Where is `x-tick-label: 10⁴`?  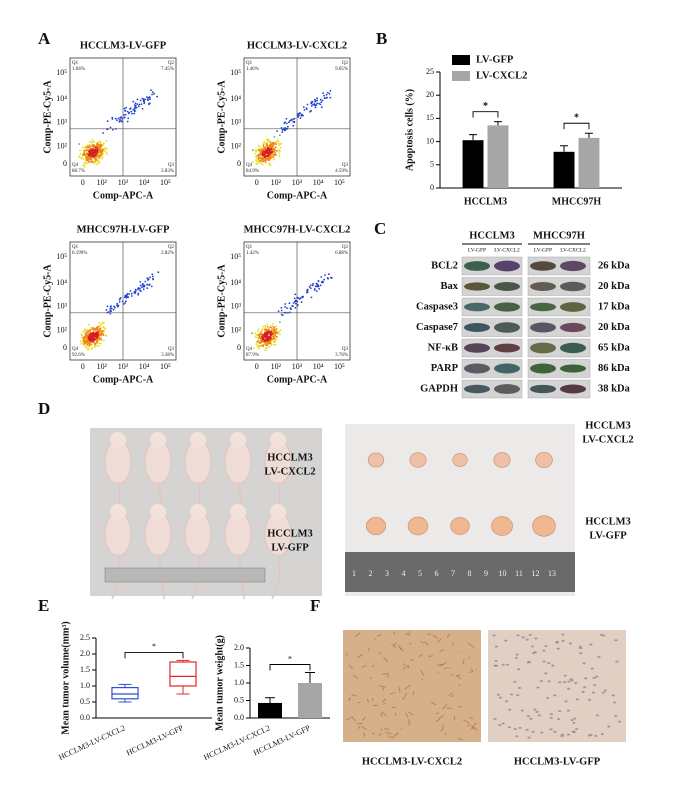 x-tick-label: 10⁴ is located at coordinates (318, 366).